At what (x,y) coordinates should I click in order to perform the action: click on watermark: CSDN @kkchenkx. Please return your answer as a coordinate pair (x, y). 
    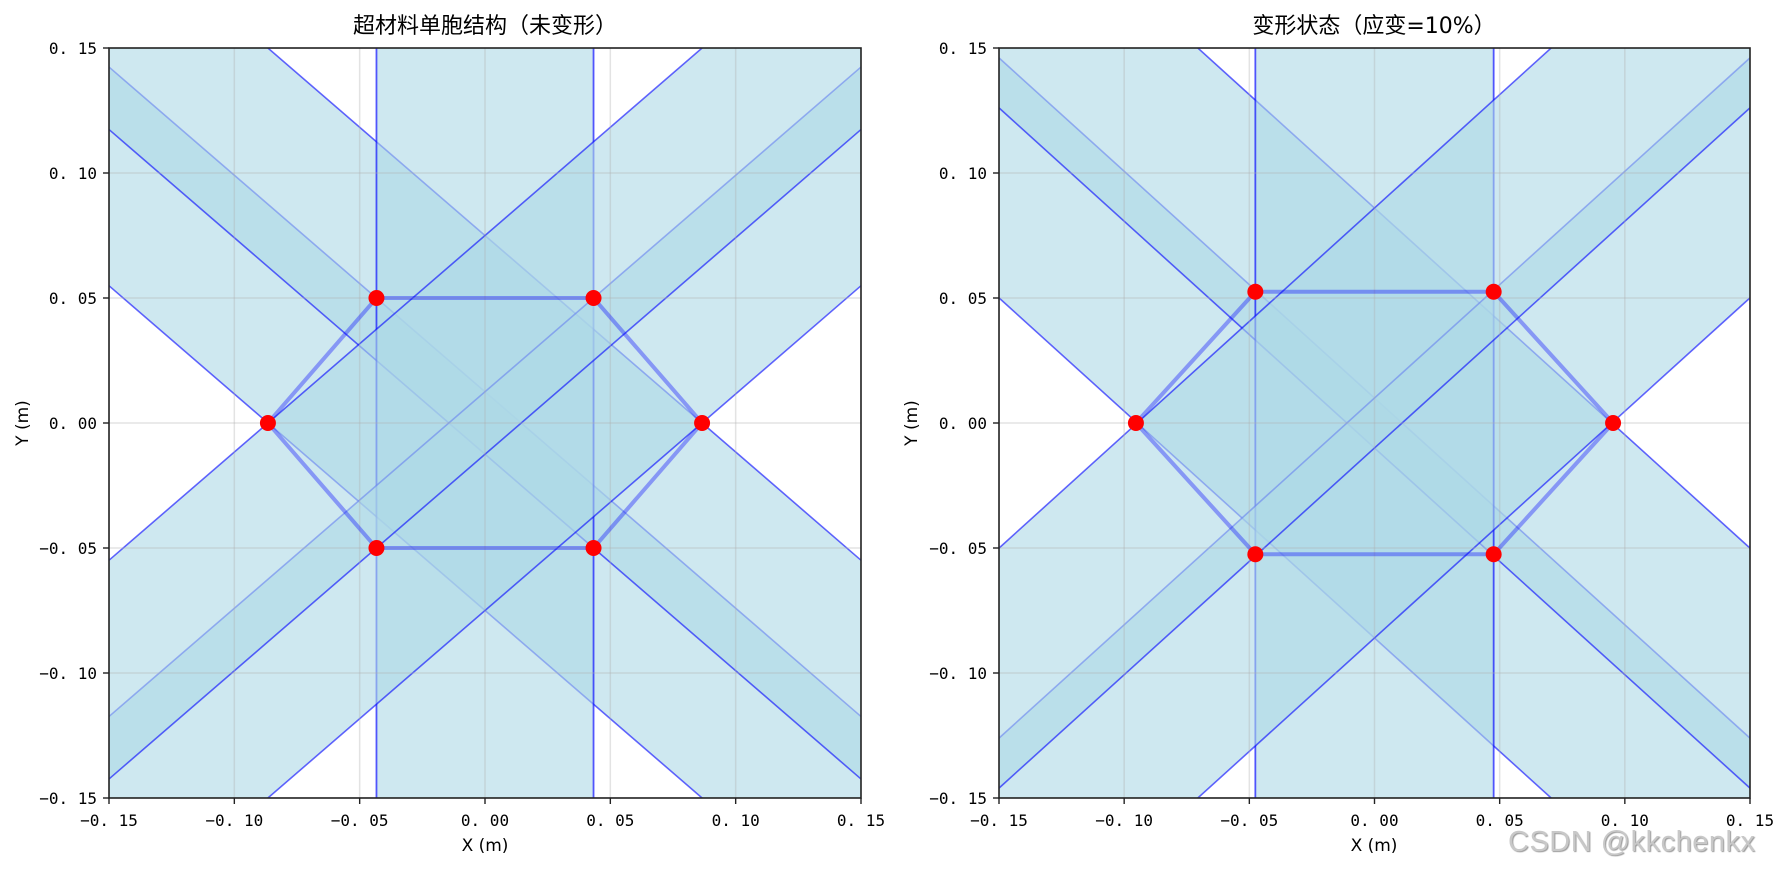
    Looking at the image, I should click on (1632, 842).